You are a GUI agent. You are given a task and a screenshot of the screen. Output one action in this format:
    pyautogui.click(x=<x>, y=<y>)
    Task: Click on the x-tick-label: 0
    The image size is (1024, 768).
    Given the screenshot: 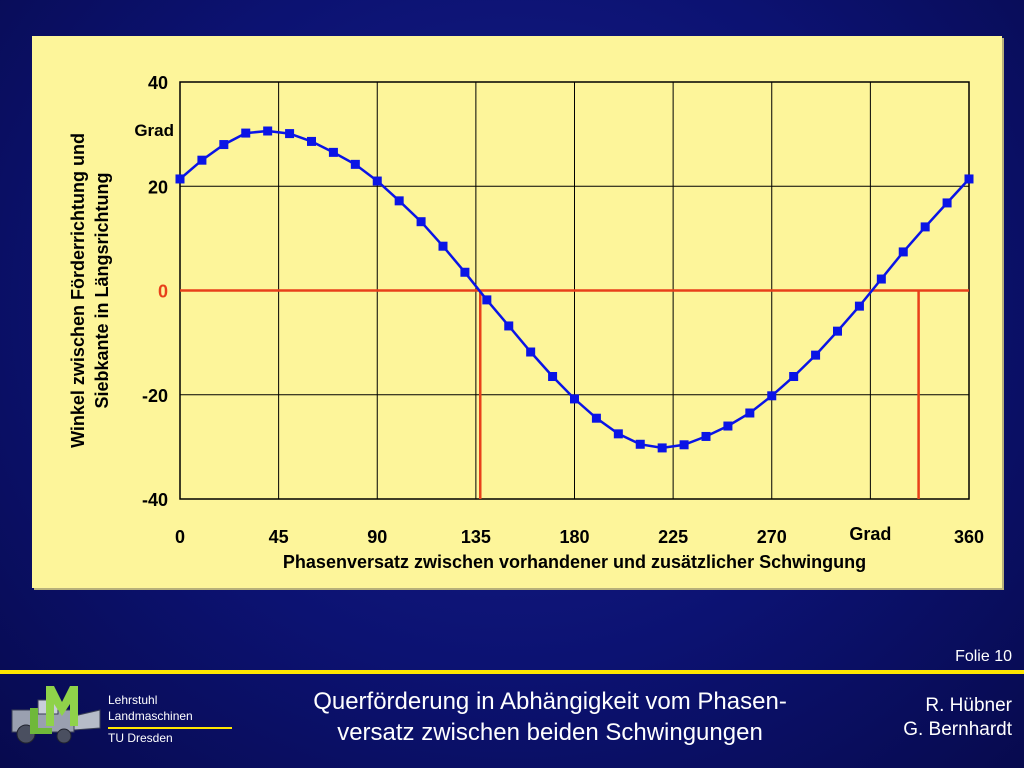 What is the action you would take?
    pyautogui.click(x=180, y=537)
    